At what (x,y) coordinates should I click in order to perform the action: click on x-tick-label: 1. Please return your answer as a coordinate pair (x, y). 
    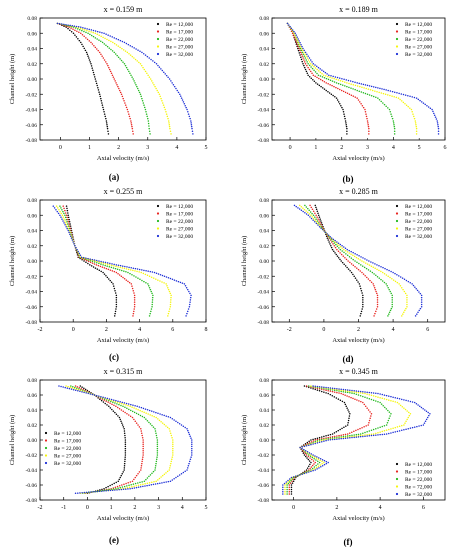
    Looking at the image, I should click on (89, 148).